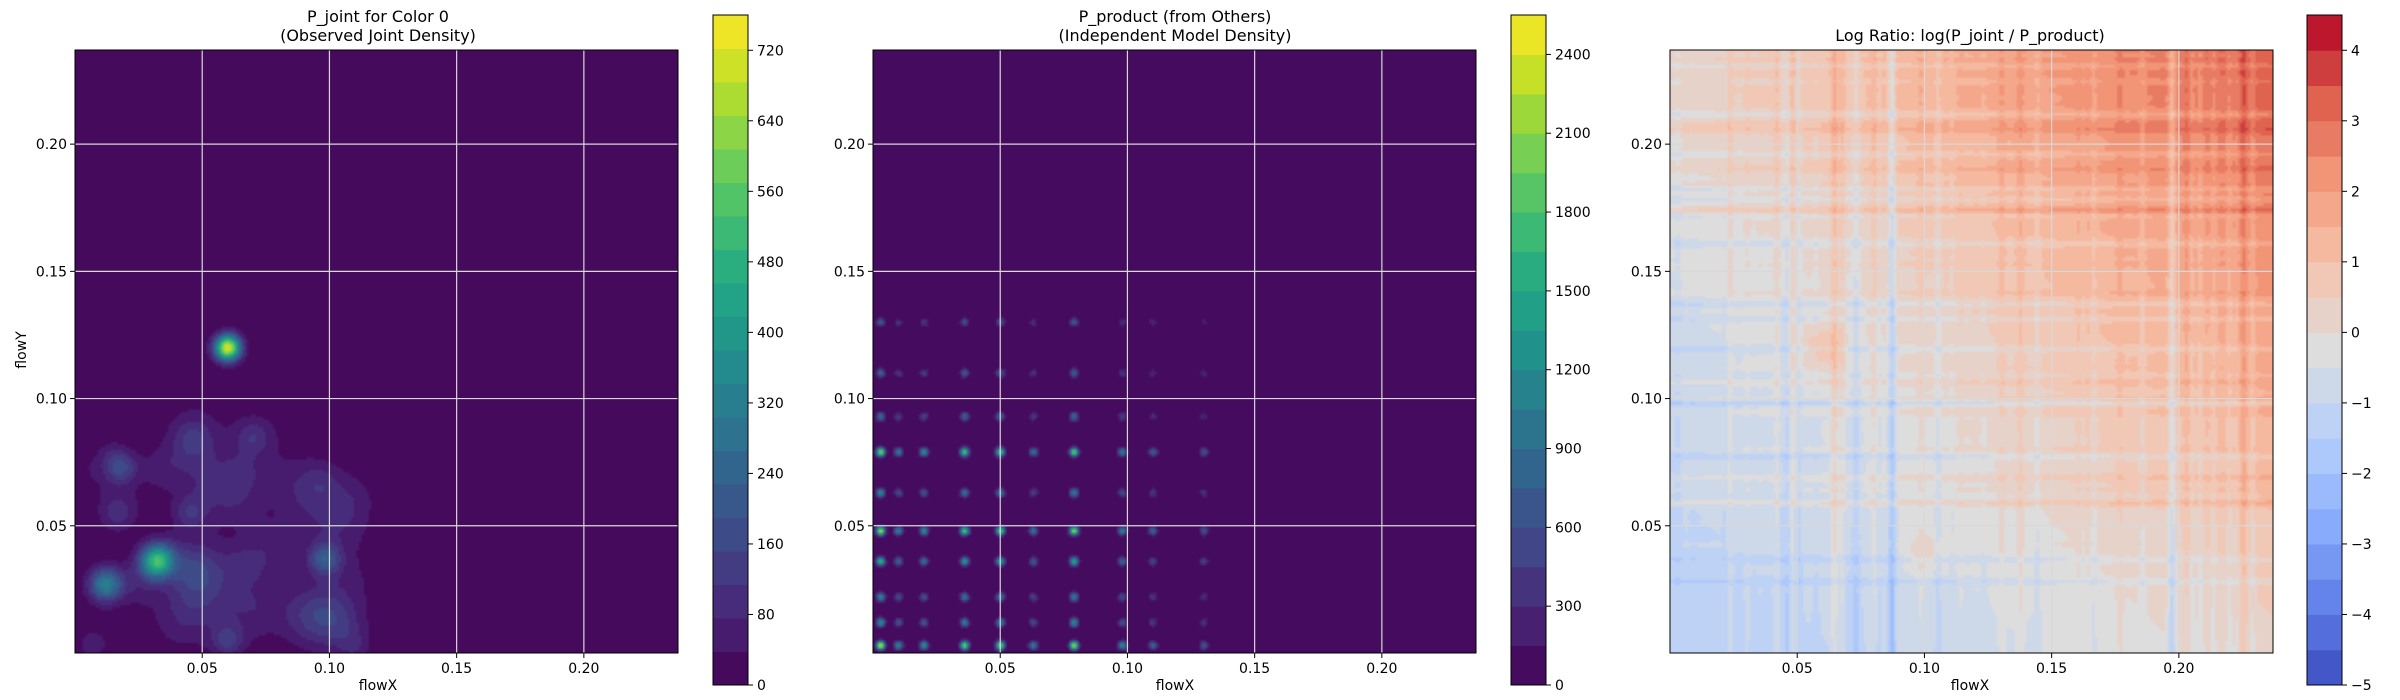 This screenshot has height=700, width=2400. What do you see at coordinates (1573, 213) in the screenshot?
I see `colorbar-tick-label: 1800` at bounding box center [1573, 213].